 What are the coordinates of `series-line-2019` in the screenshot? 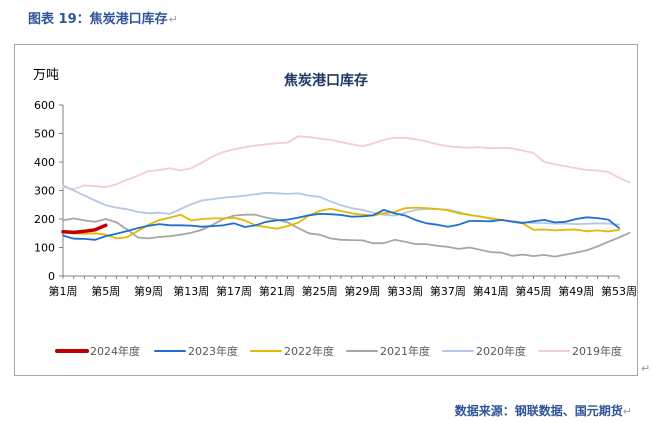 It's located at (346, 163).